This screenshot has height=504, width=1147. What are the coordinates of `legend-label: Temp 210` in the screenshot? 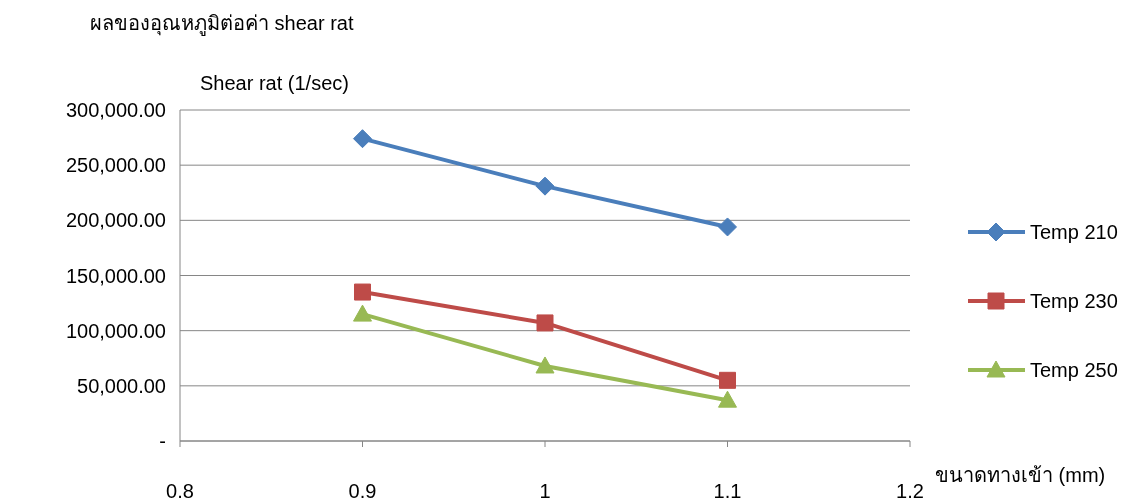 It's located at (1074, 232).